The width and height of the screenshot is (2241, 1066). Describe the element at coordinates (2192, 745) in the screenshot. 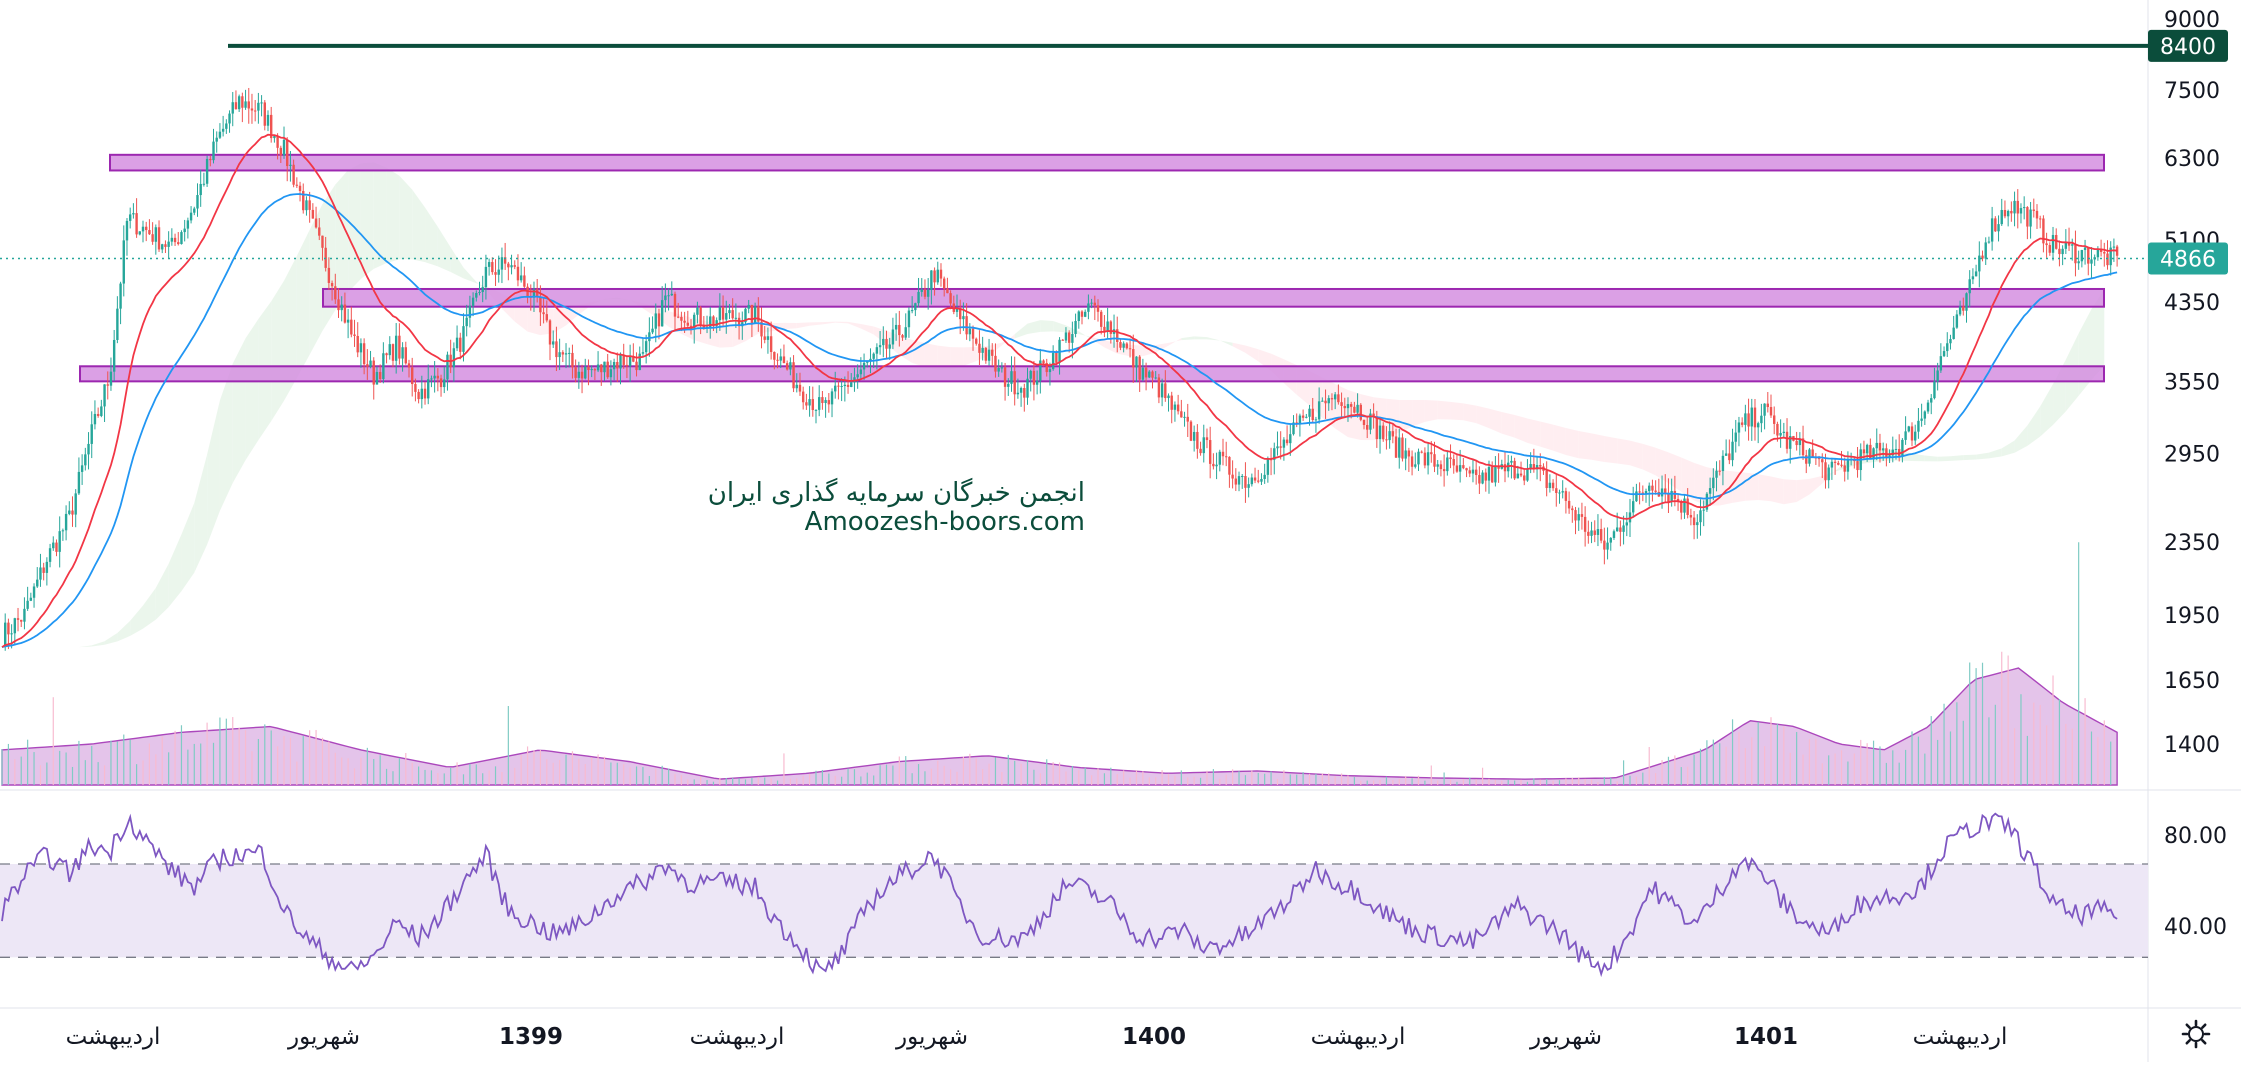

I see `price-tick-label: 1400` at that location.